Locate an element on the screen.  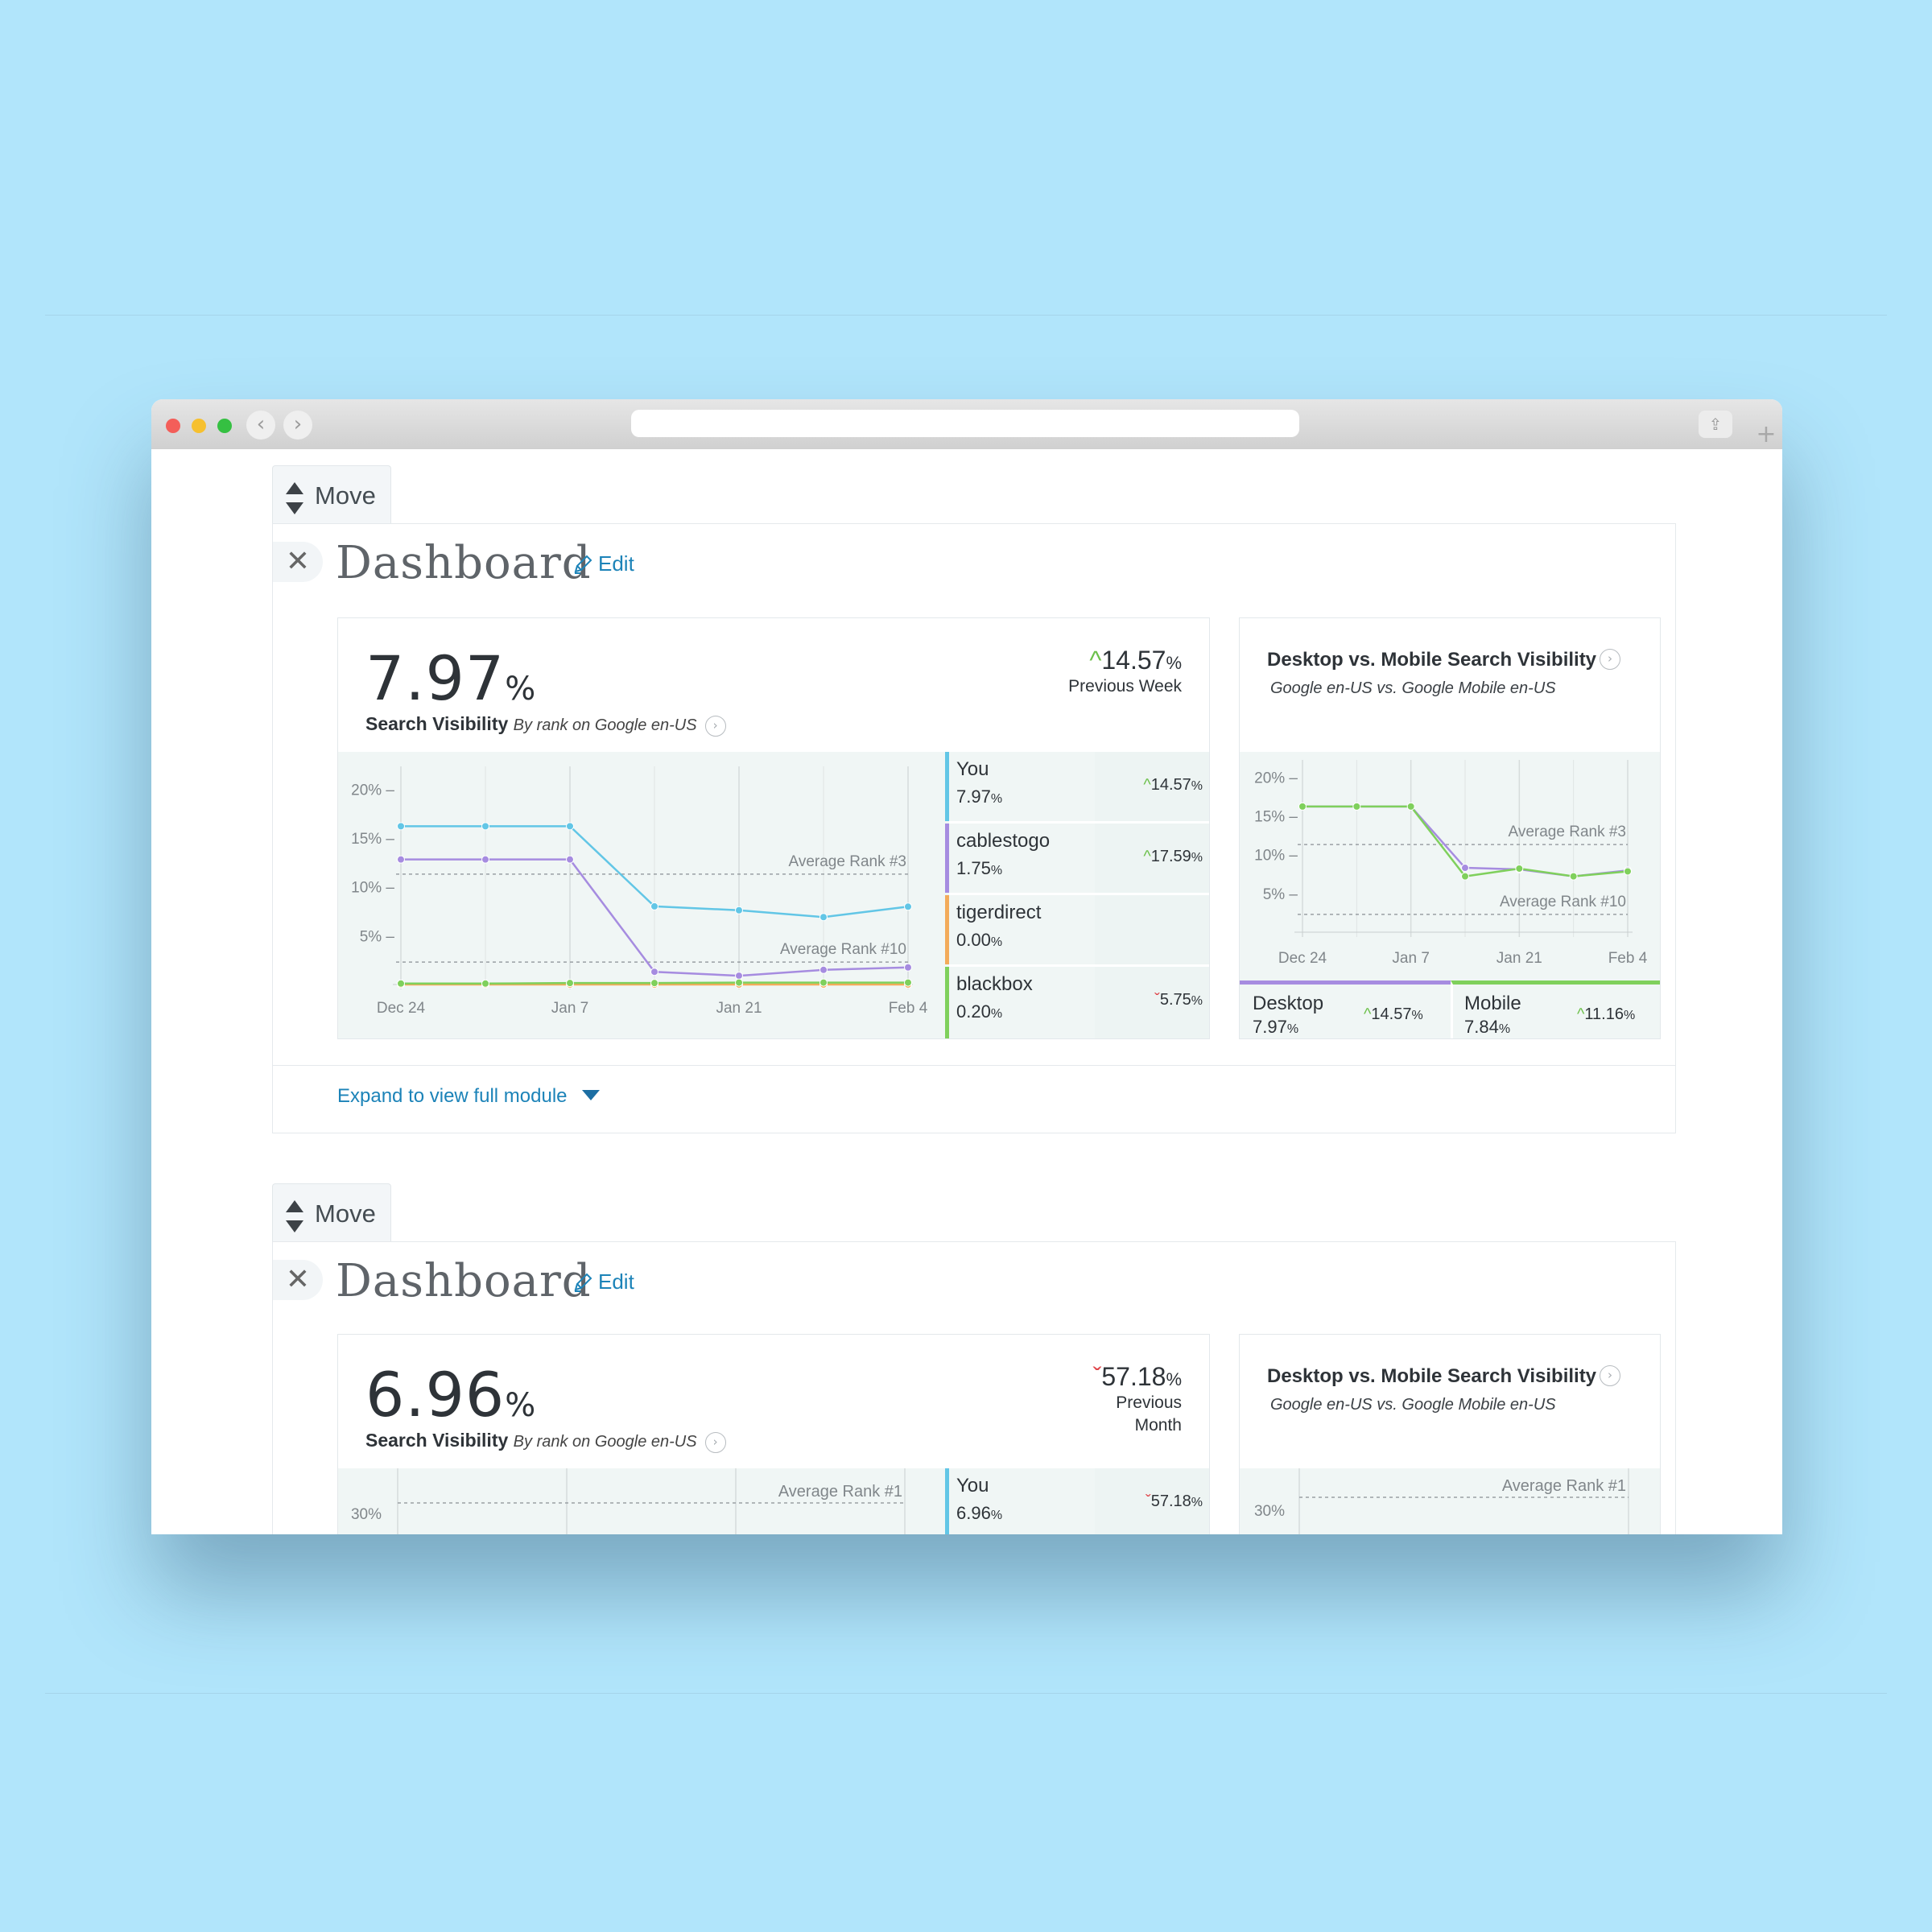
forward-arrow-icon: › is located at coordinates (297, 425).